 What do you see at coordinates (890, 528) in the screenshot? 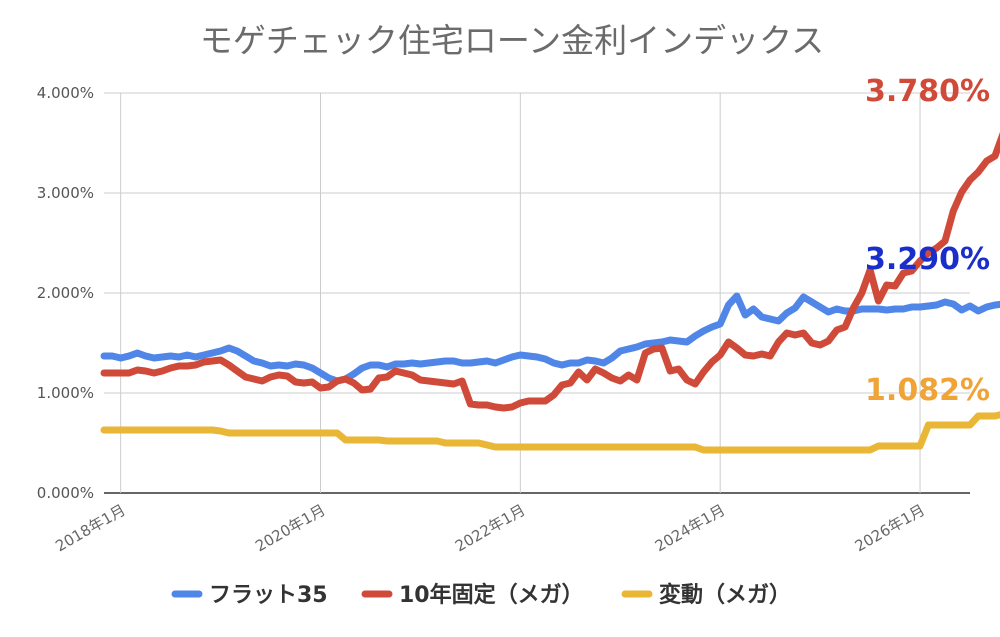
I see `x-tick-label: 2026年1月` at bounding box center [890, 528].